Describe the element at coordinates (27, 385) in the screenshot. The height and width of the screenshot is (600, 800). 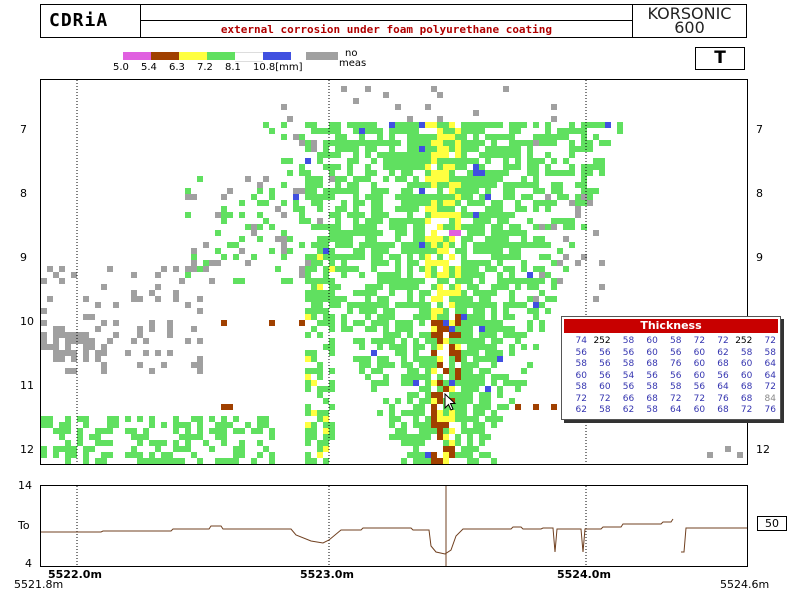
I see `y-tick-l-11: 11` at that location.